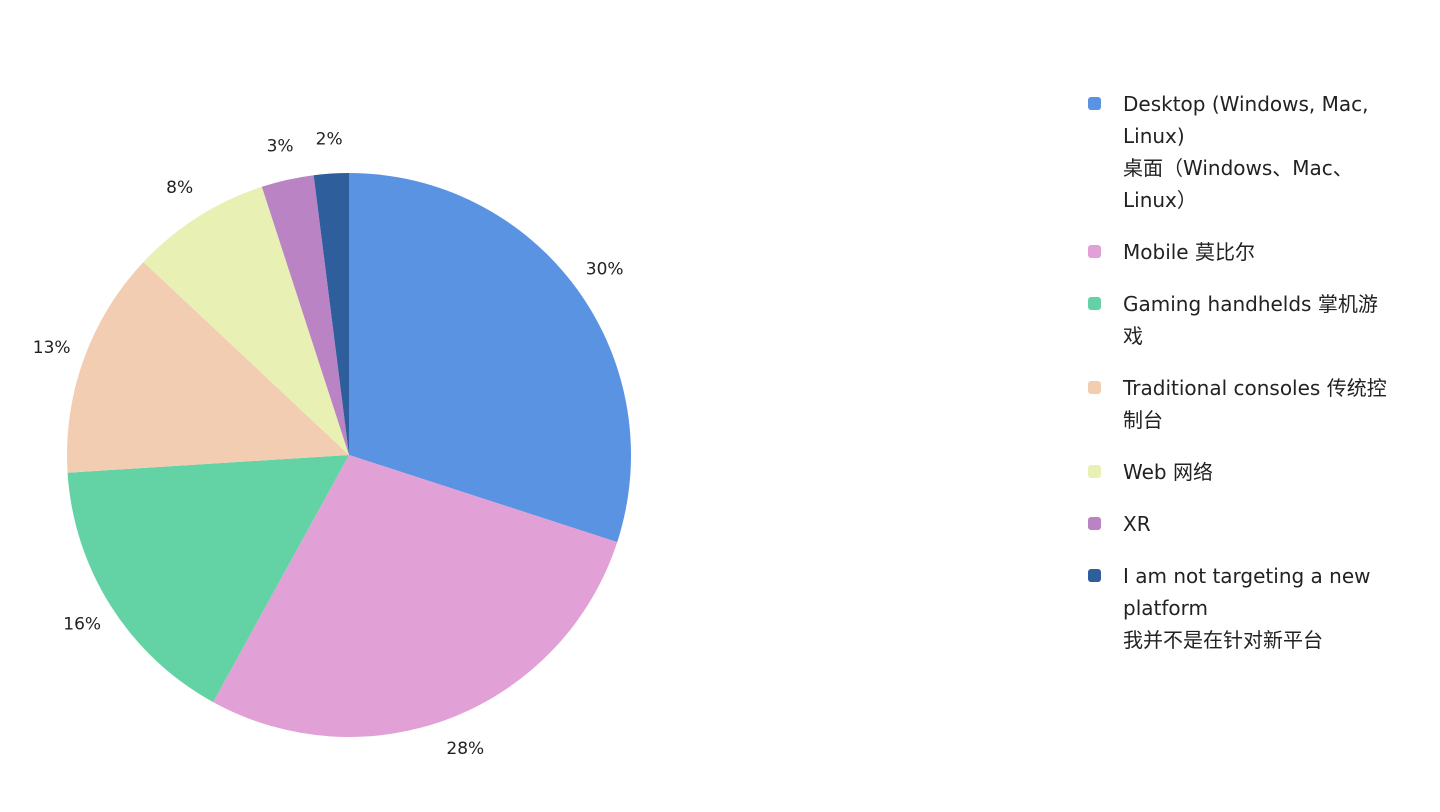  What do you see at coordinates (1255, 404) in the screenshot?
I see `legend-label: Traditional consoles 传统控制台` at bounding box center [1255, 404].